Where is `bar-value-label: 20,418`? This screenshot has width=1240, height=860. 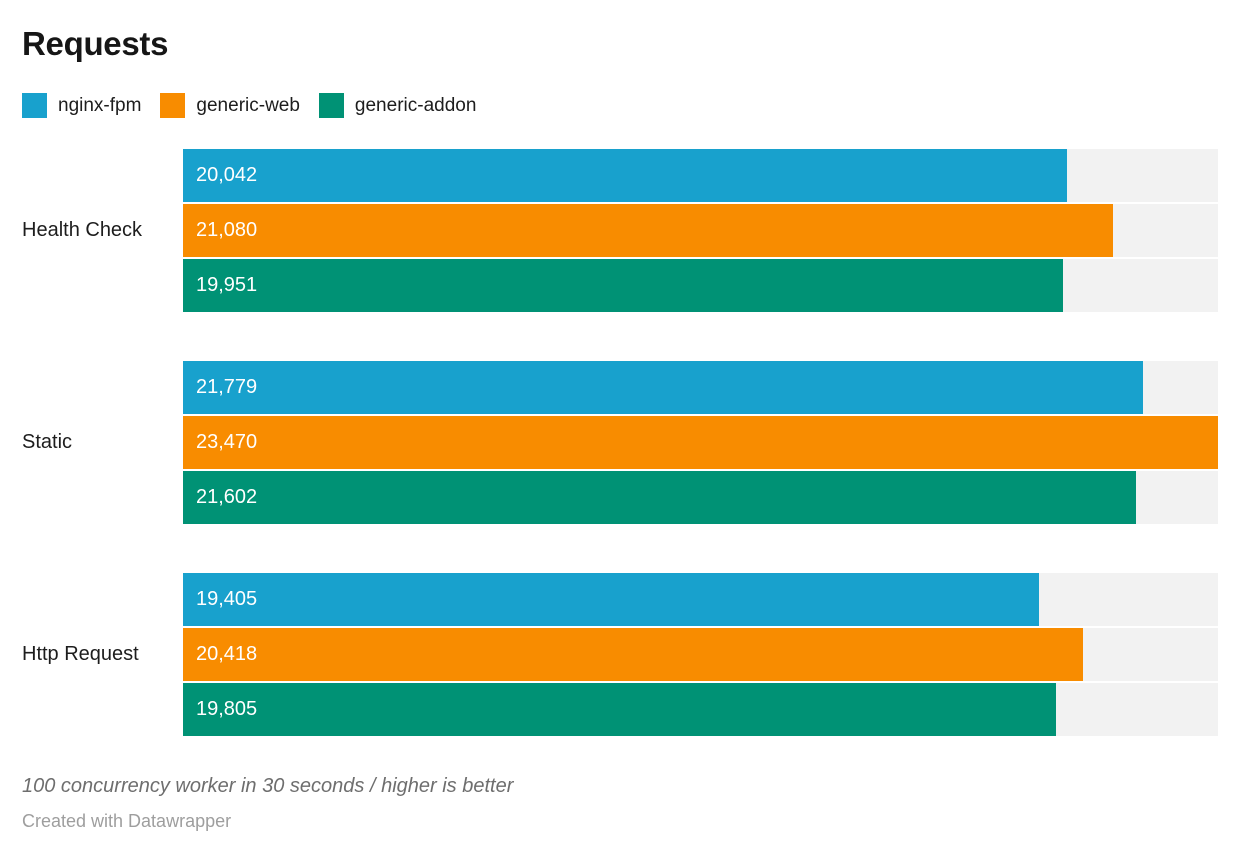 bar-value-label: 20,418 is located at coordinates (227, 654).